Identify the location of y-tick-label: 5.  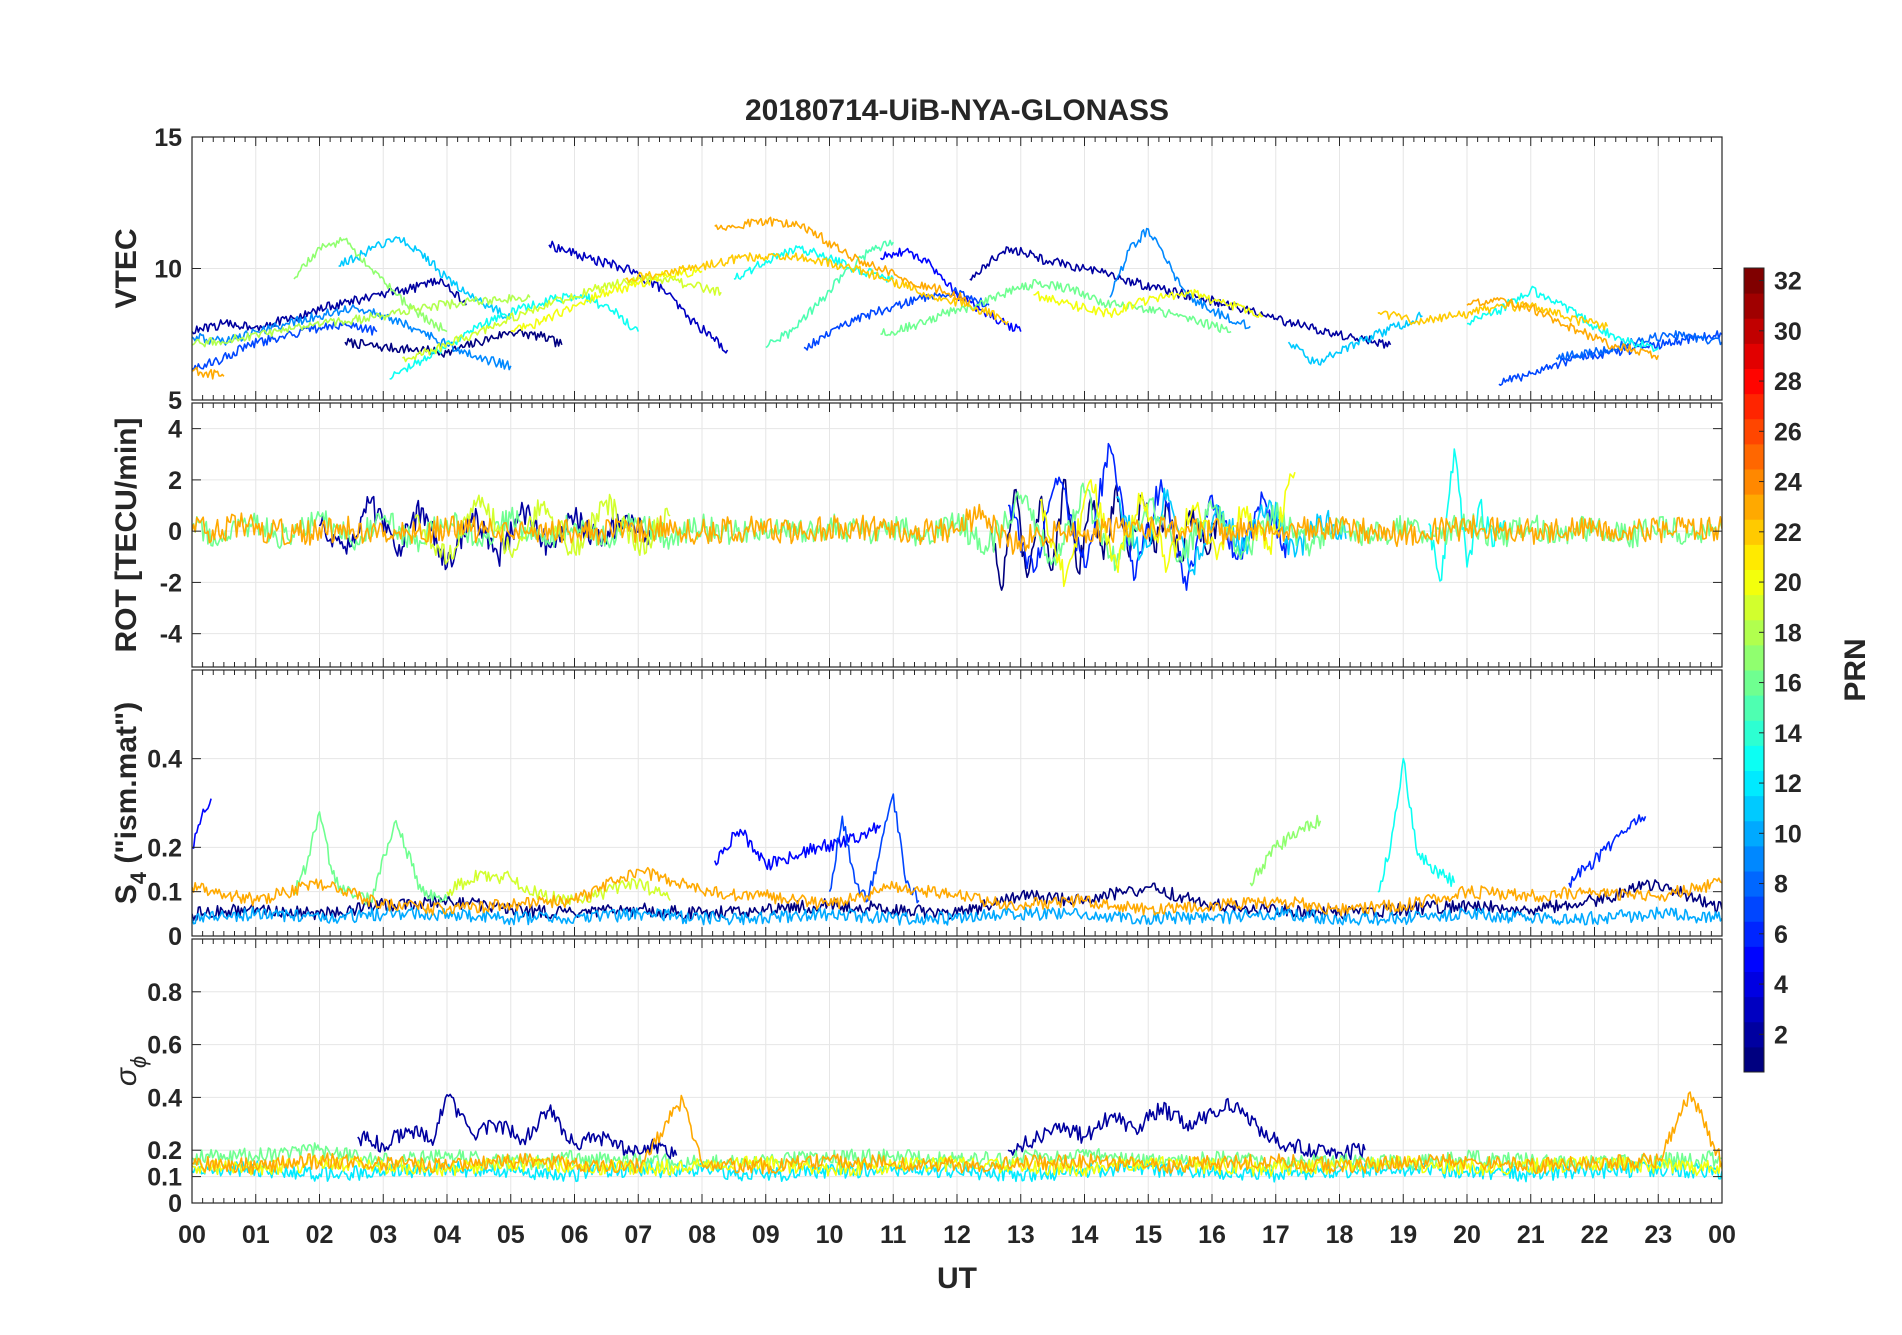
(175, 401).